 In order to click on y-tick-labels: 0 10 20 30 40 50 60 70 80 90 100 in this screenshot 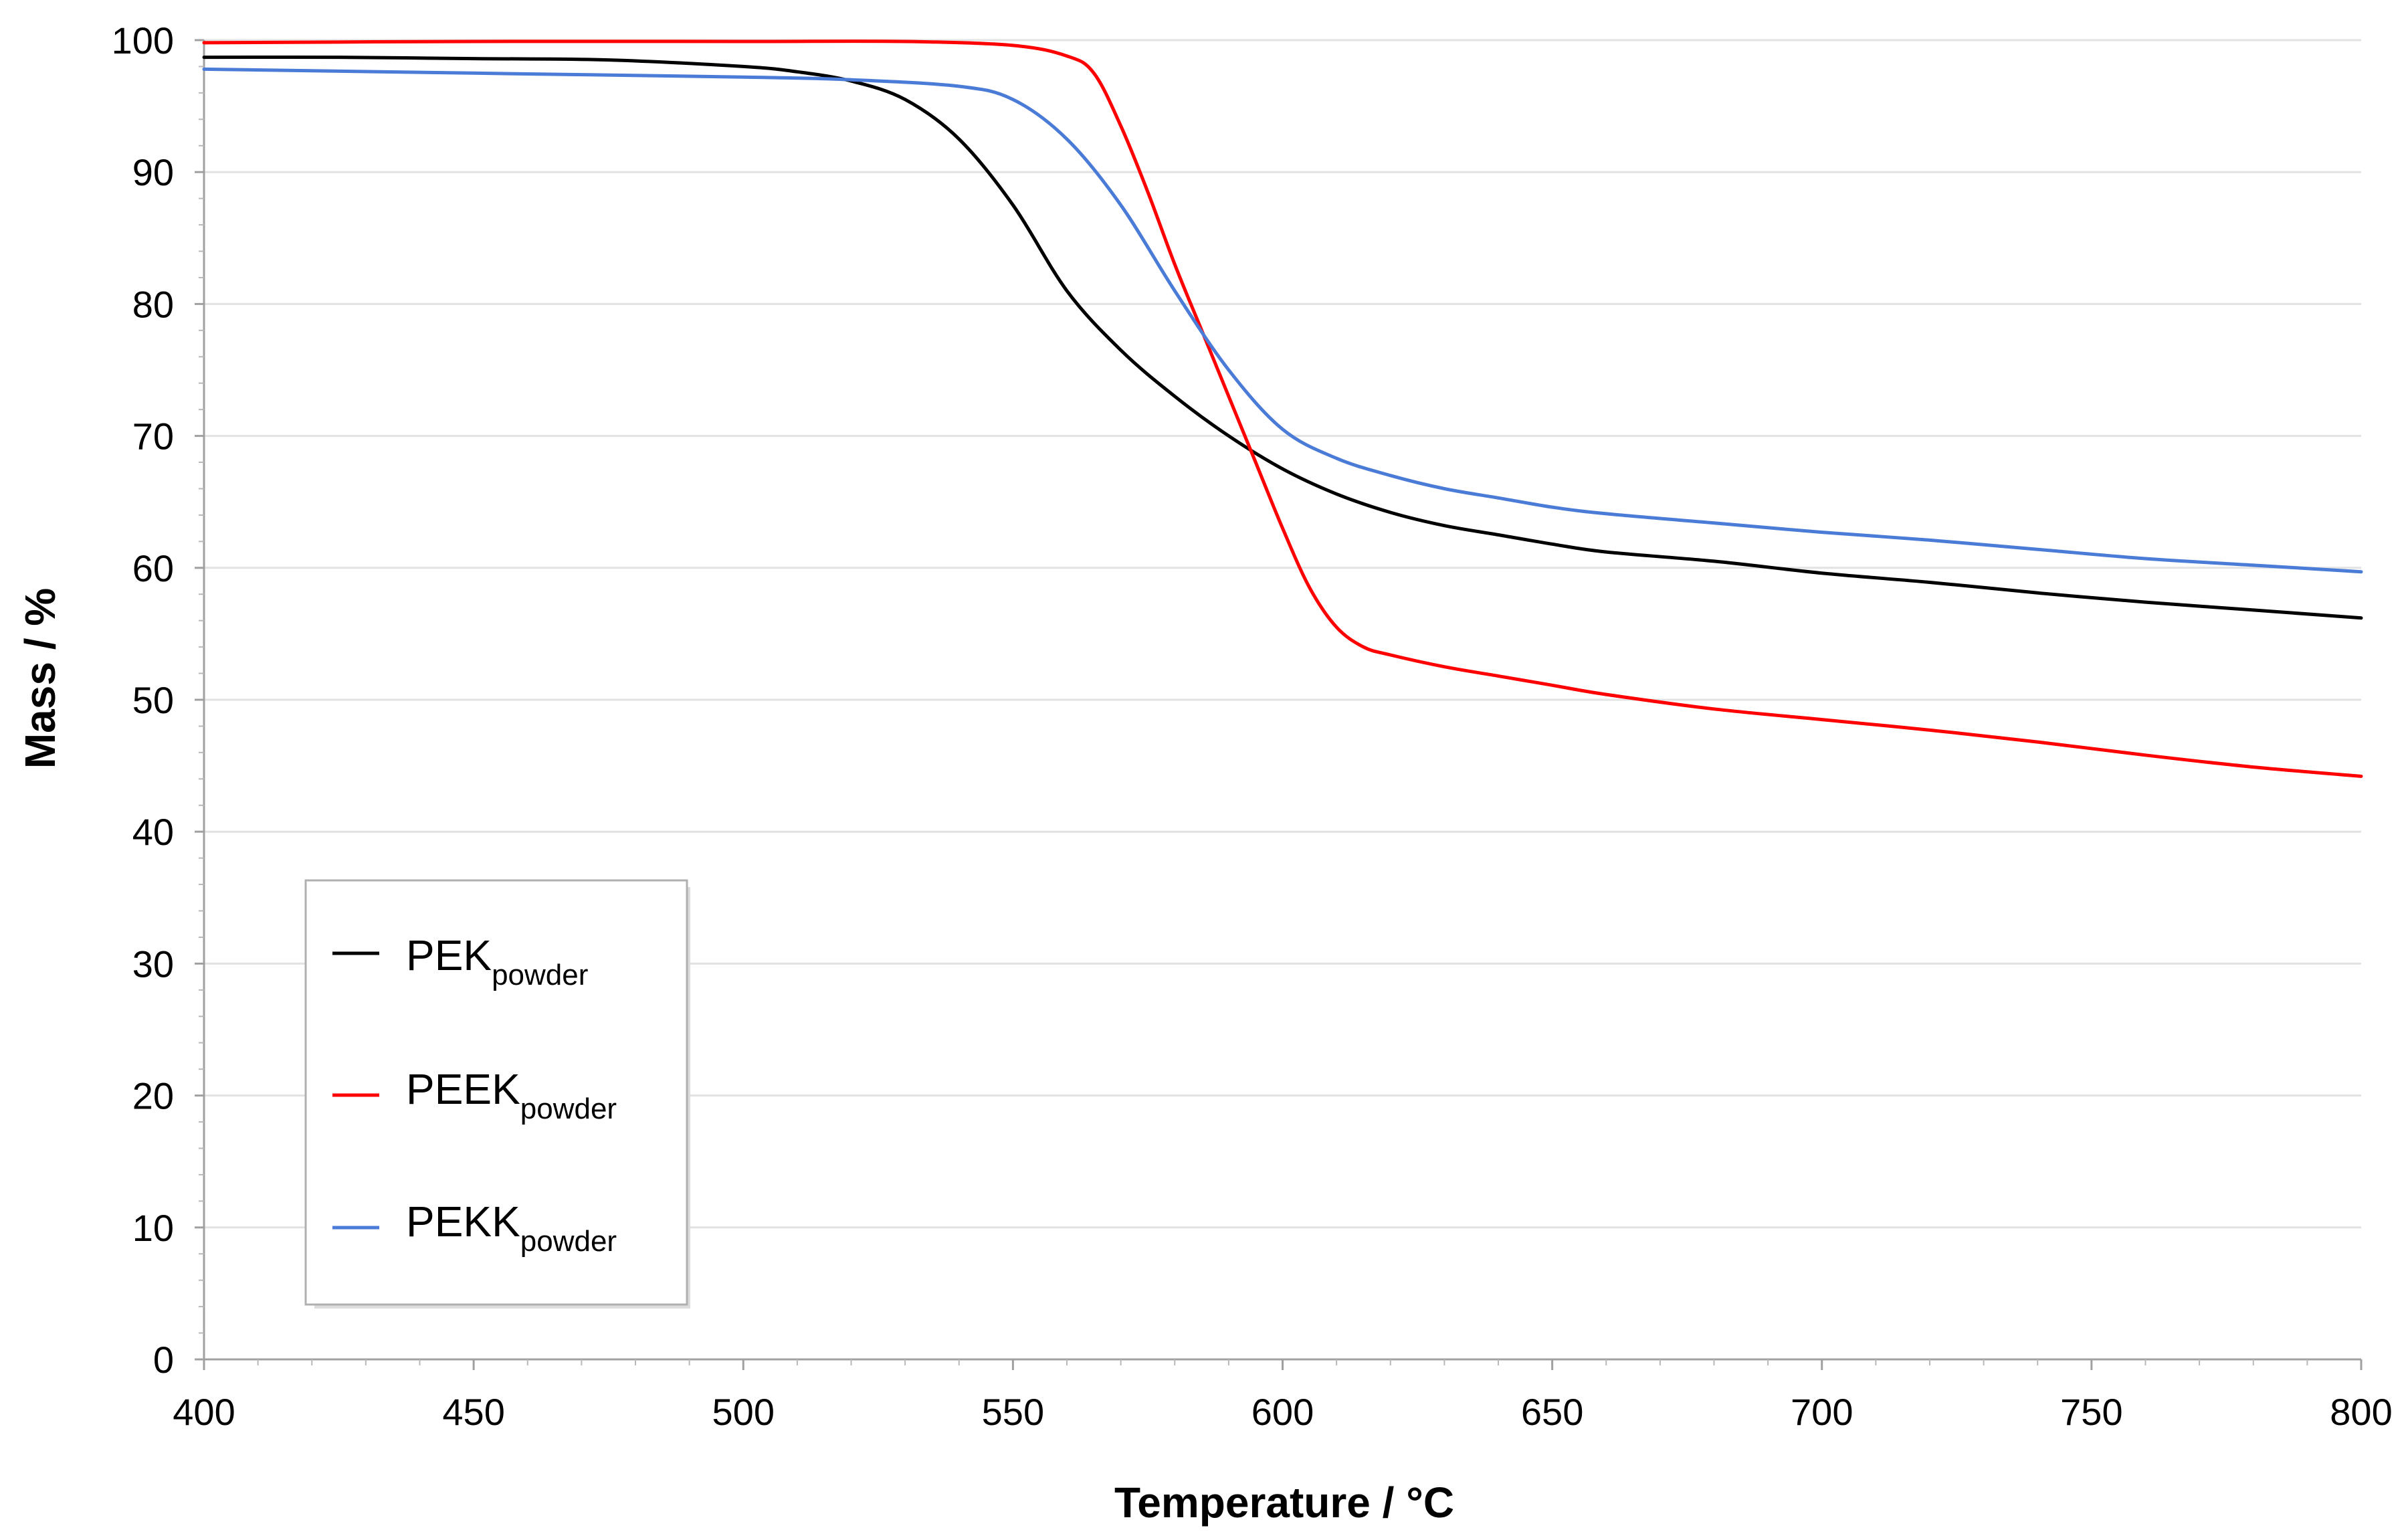, I will do `click(143, 700)`.